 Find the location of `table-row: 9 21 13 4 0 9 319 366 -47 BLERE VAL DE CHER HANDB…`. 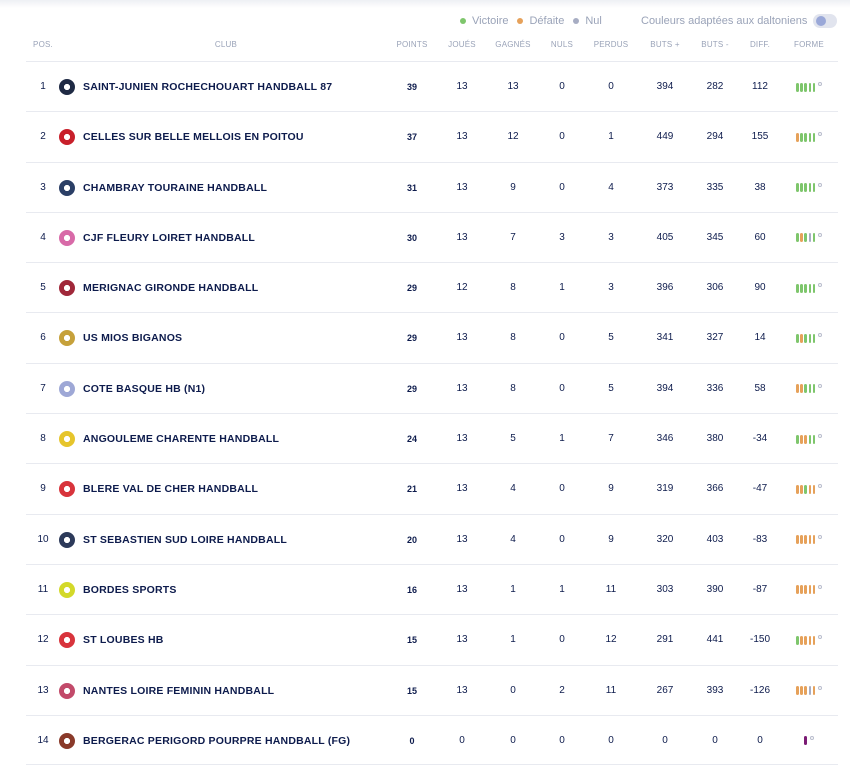

table-row: 9 21 13 4 0 9 319 366 -47 BLERE VAL DE CHER HANDB… is located at coordinates (432, 488).